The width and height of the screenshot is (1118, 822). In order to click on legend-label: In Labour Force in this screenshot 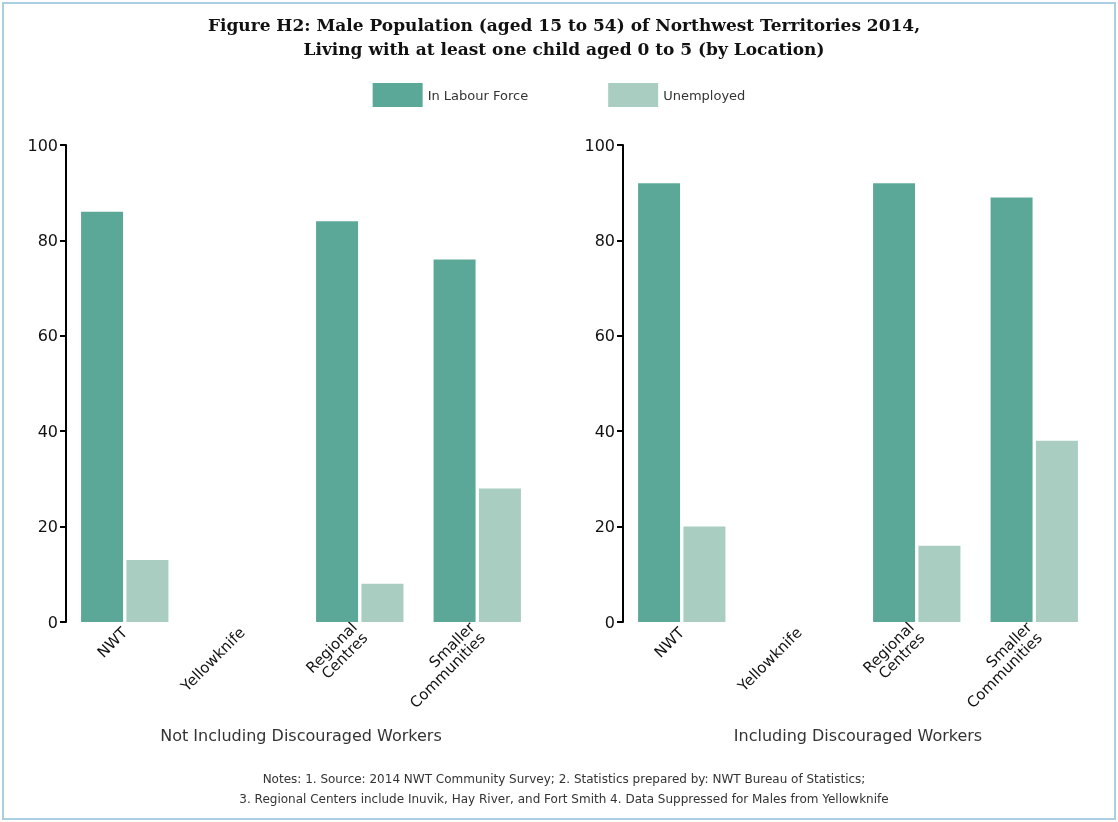, I will do `click(478, 95)`.